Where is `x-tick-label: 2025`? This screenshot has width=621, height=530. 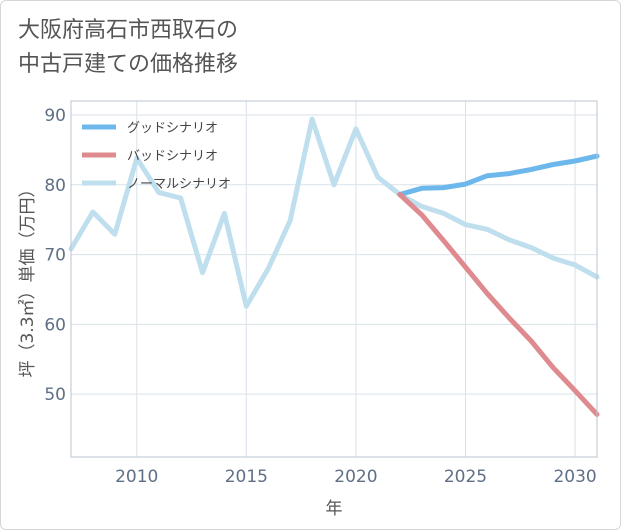
x-tick-label: 2025 is located at coordinates (465, 477).